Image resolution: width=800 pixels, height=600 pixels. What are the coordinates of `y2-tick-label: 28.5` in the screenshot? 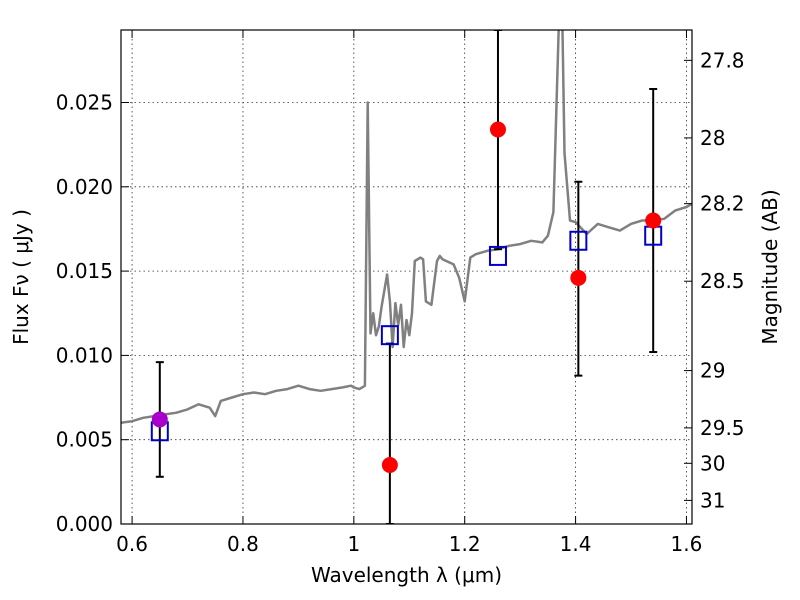 It's located at (722, 281).